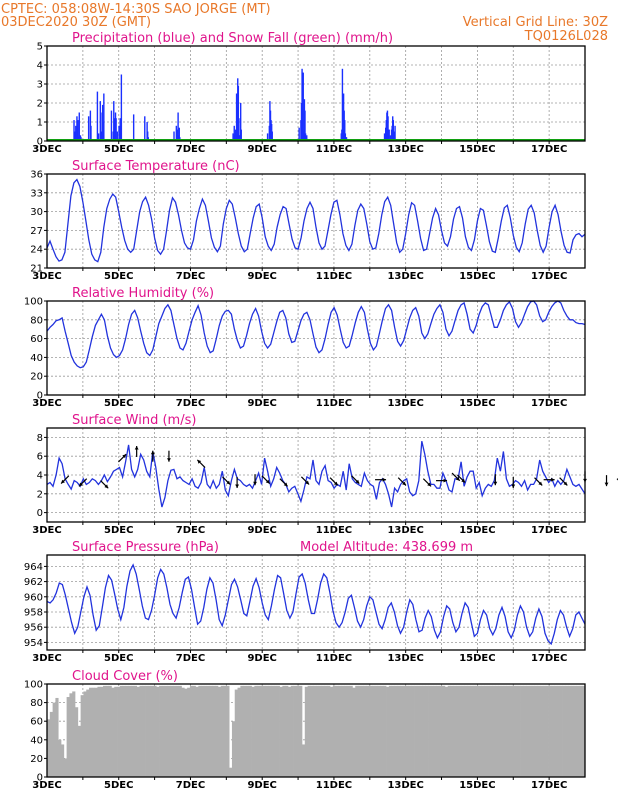  I want to click on x-tick-label: 17DEC, so click(549, 658).